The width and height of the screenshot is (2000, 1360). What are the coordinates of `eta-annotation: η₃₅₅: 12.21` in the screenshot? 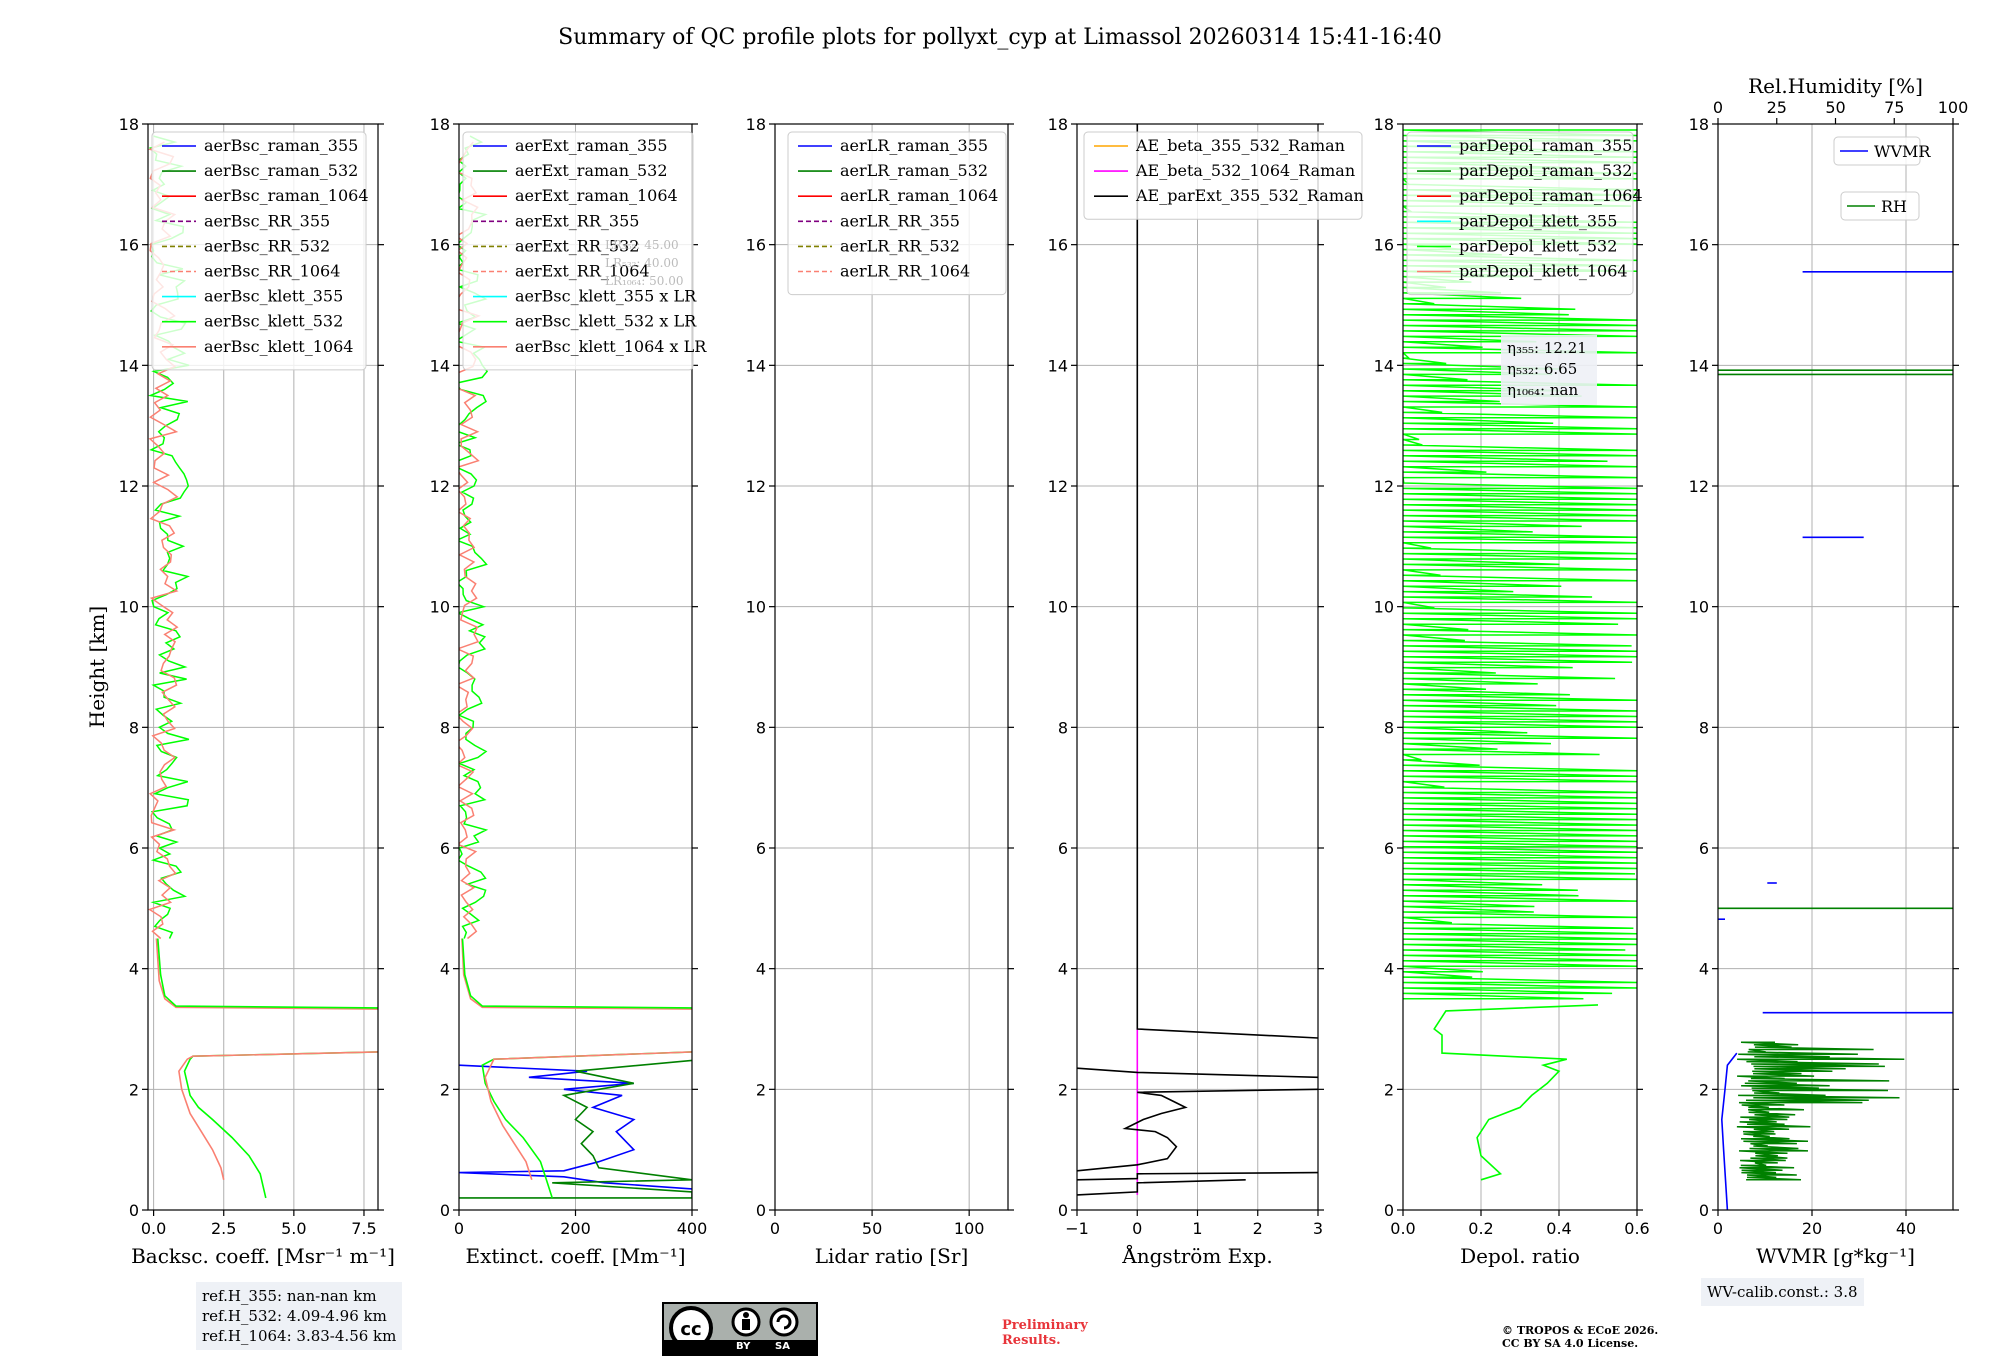 It's located at (1547, 348).